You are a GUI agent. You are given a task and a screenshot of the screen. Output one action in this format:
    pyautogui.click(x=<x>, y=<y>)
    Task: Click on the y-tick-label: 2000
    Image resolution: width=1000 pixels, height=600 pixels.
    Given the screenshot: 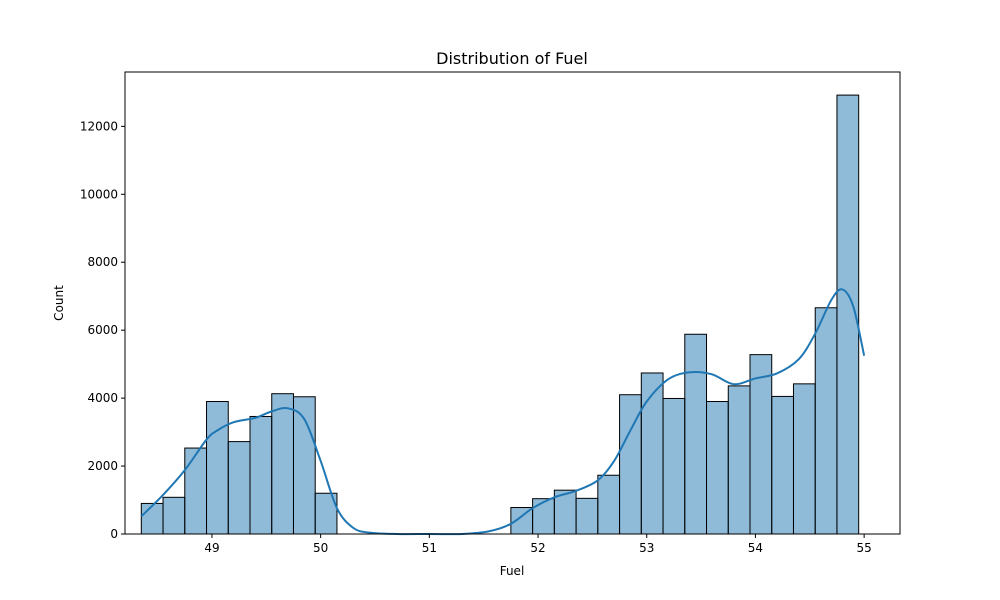 What is the action you would take?
    pyautogui.click(x=102, y=466)
    